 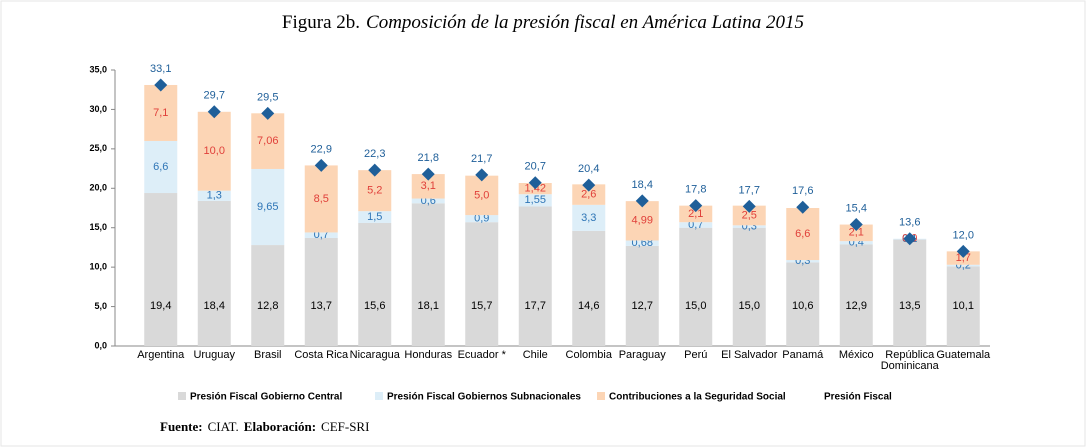 I want to click on total-label: 29,7, so click(x=214, y=96).